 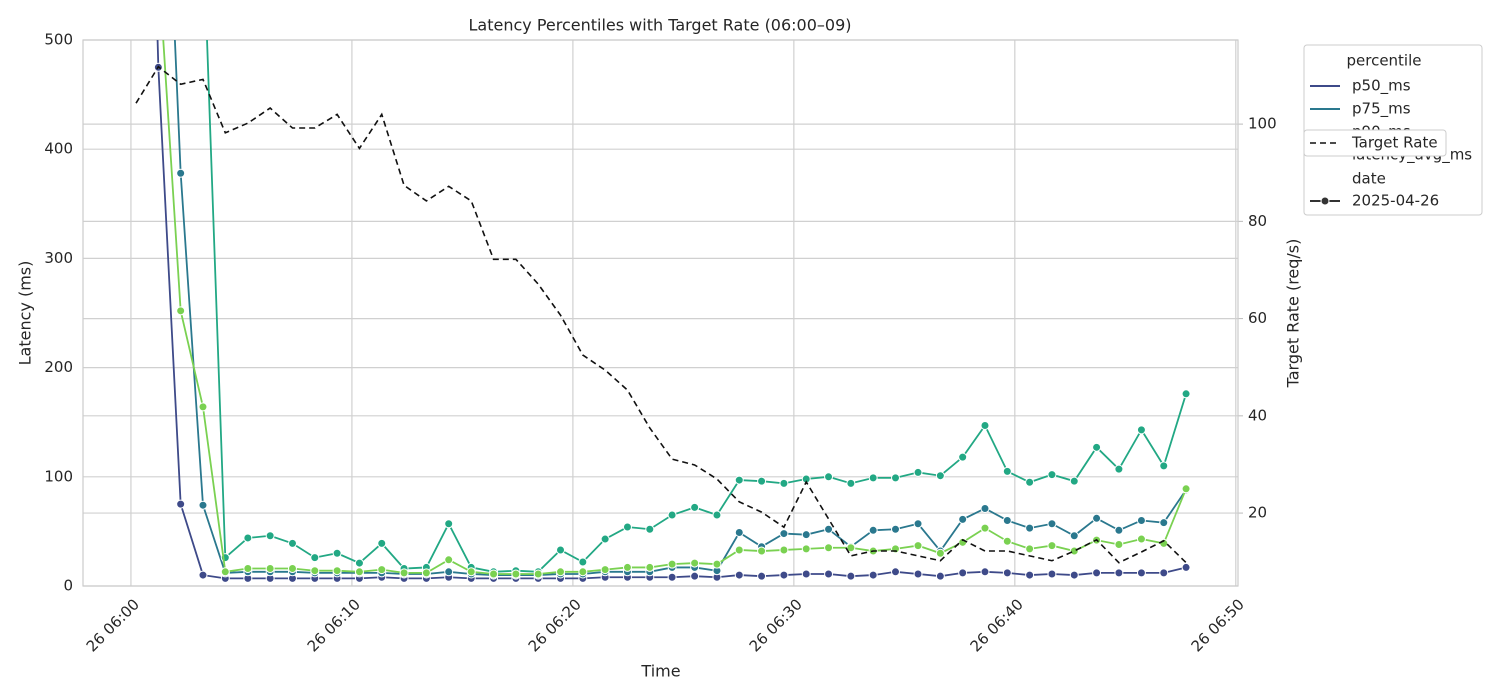 I want to click on legend-box, so click(x=1375, y=143).